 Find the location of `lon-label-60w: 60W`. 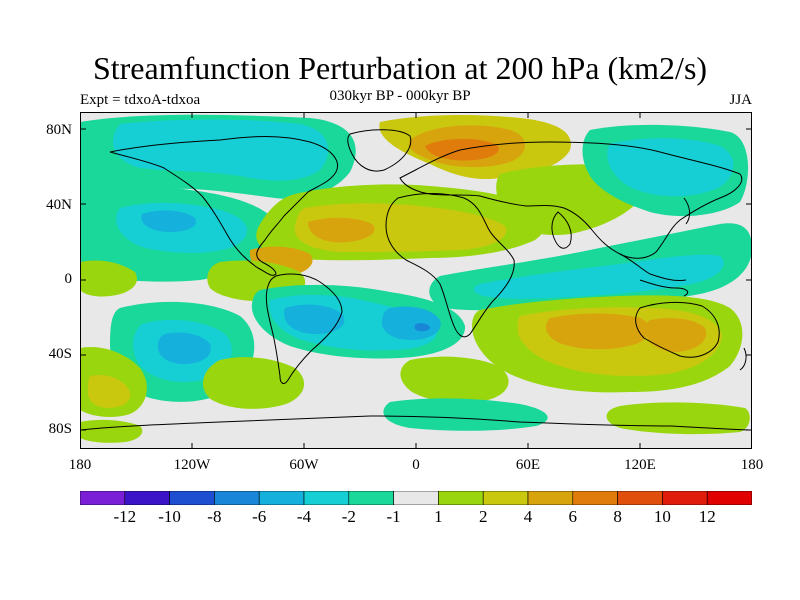

lon-label-60w: 60W is located at coordinates (304, 465).